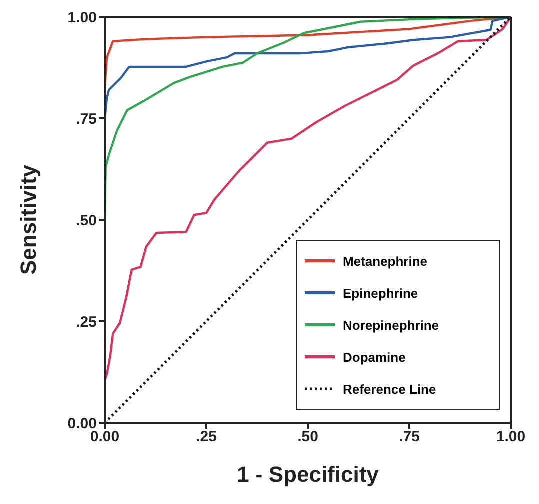 The height and width of the screenshot is (504, 539). I want to click on x-tick-label: .50, so click(308, 437).